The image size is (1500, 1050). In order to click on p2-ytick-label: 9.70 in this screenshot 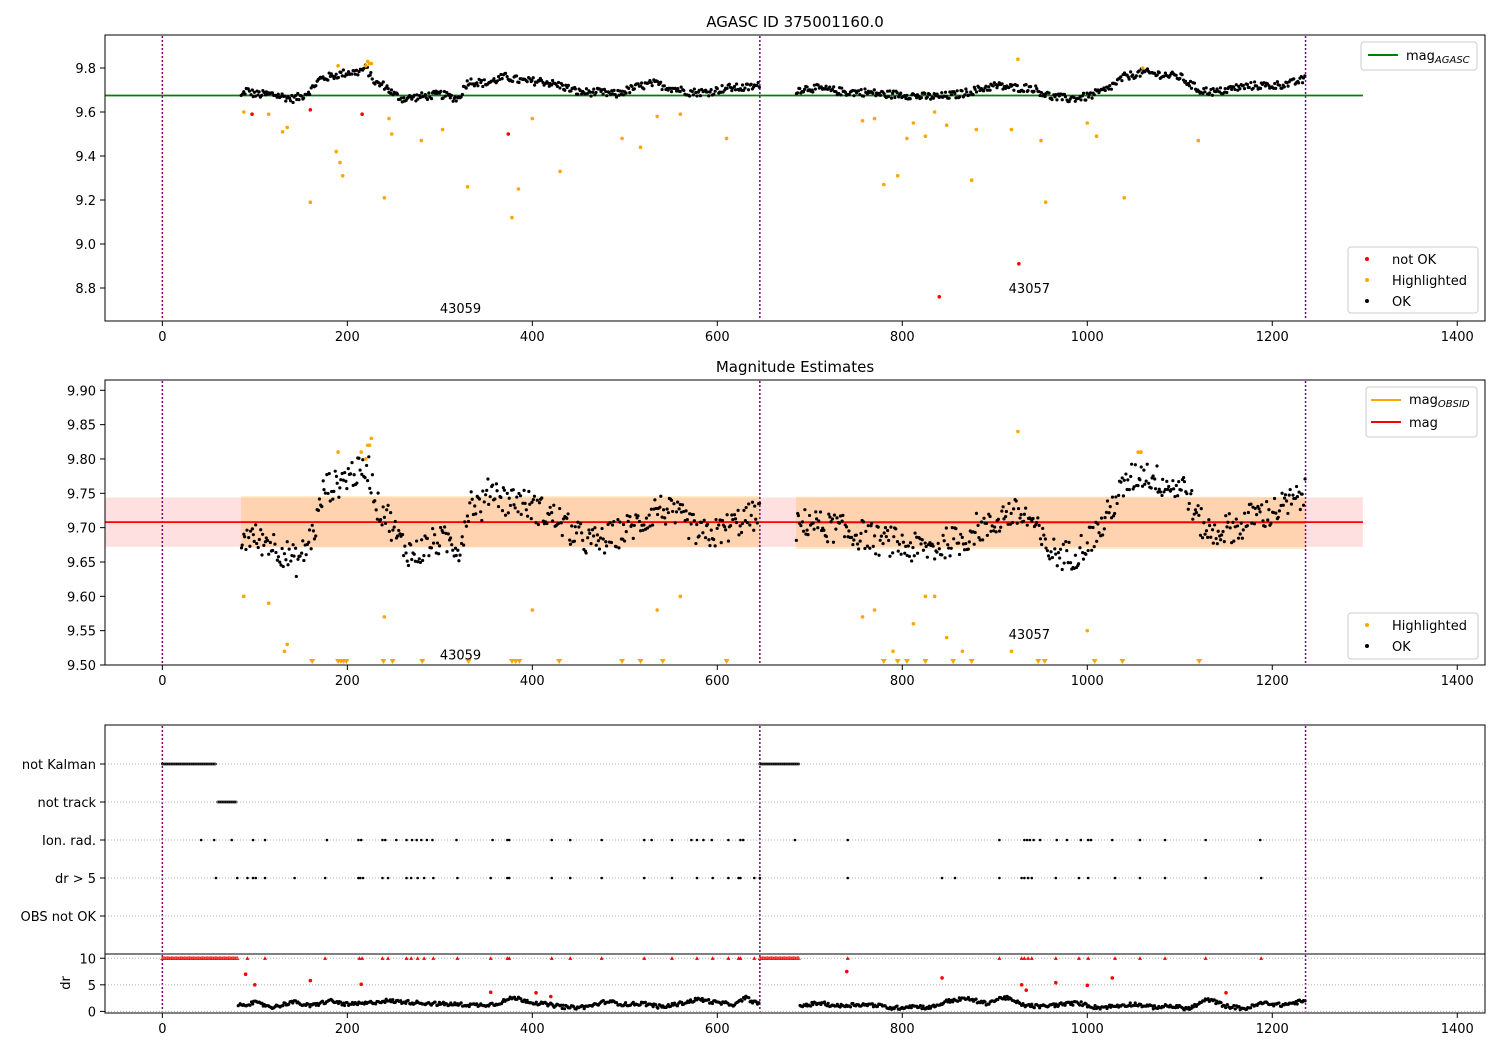, I will do `click(81, 529)`.